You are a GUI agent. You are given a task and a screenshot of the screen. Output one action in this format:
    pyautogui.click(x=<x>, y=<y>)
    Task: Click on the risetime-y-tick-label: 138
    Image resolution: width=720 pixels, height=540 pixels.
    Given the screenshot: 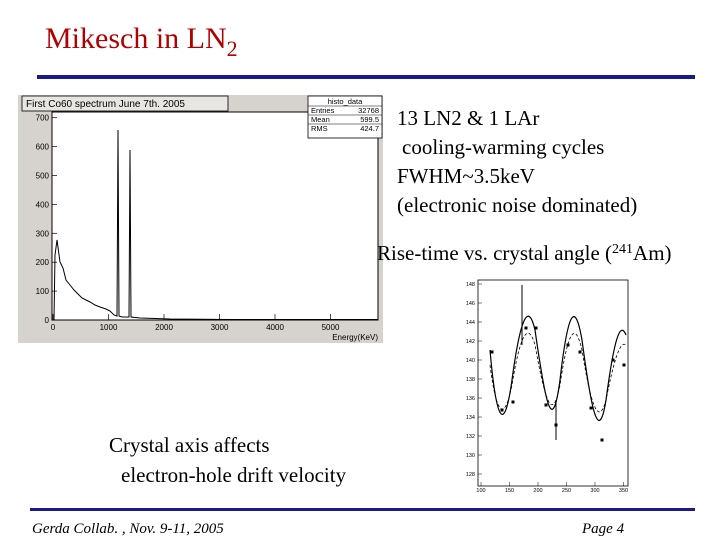 What is the action you would take?
    pyautogui.click(x=470, y=380)
    